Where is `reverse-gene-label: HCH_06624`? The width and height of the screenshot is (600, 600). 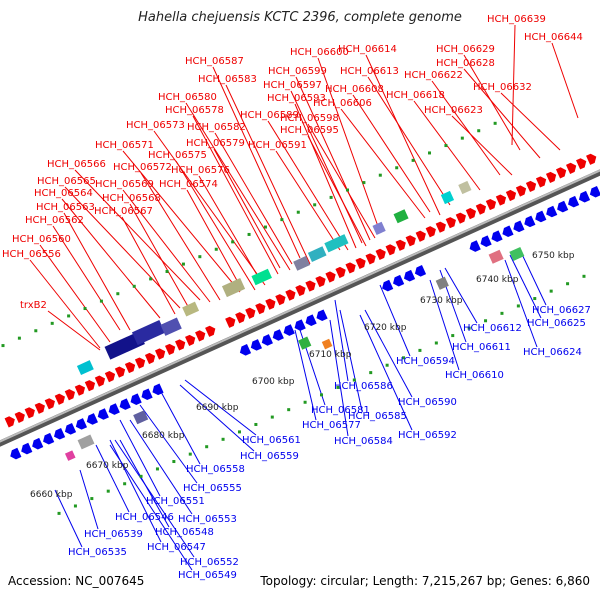
reverse-gene-label: HCH_06624 is located at coordinates (552, 352).